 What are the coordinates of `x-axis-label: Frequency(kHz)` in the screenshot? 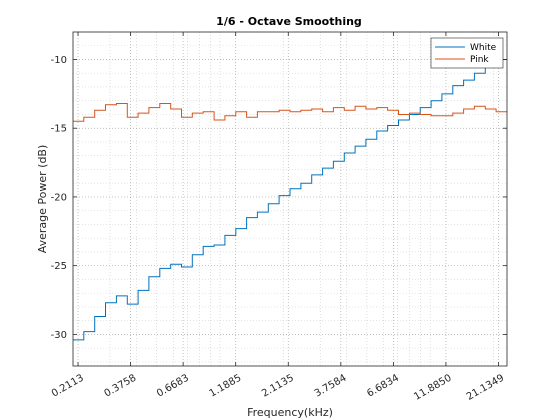 It's located at (290, 412).